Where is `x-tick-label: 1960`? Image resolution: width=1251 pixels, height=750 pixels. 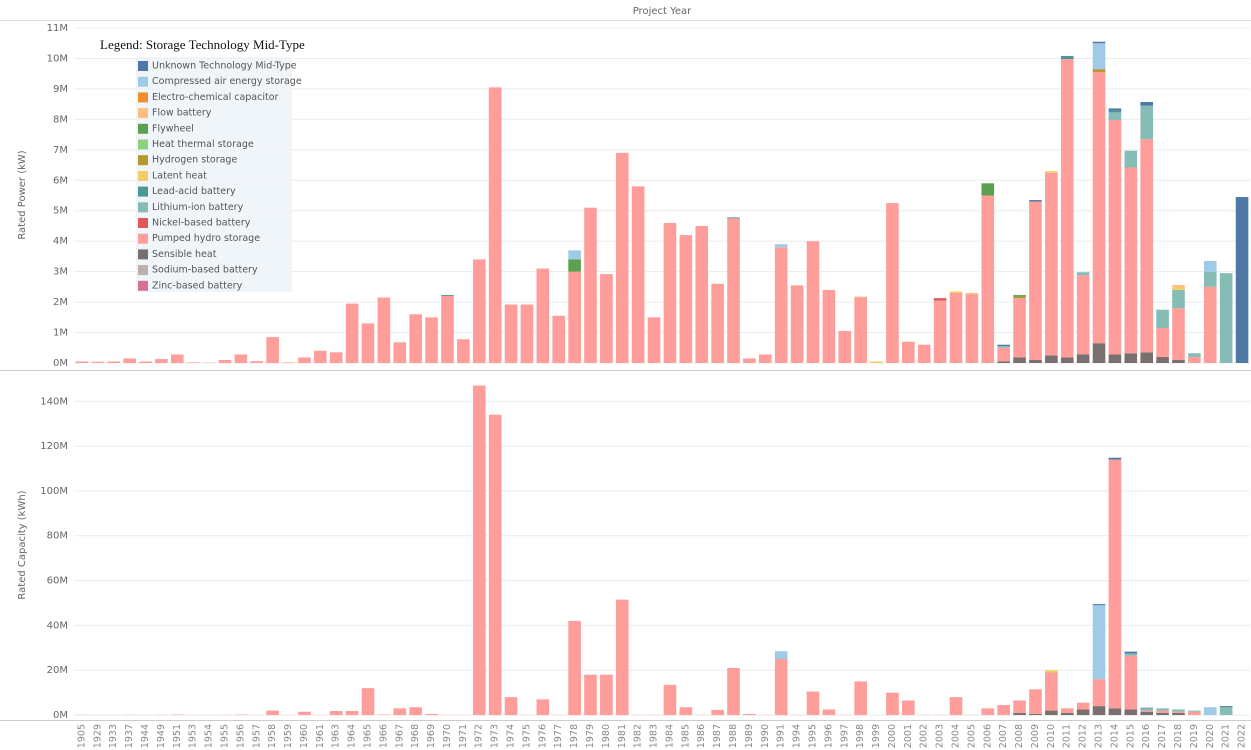 x-tick-label: 1960 is located at coordinates (304, 736).